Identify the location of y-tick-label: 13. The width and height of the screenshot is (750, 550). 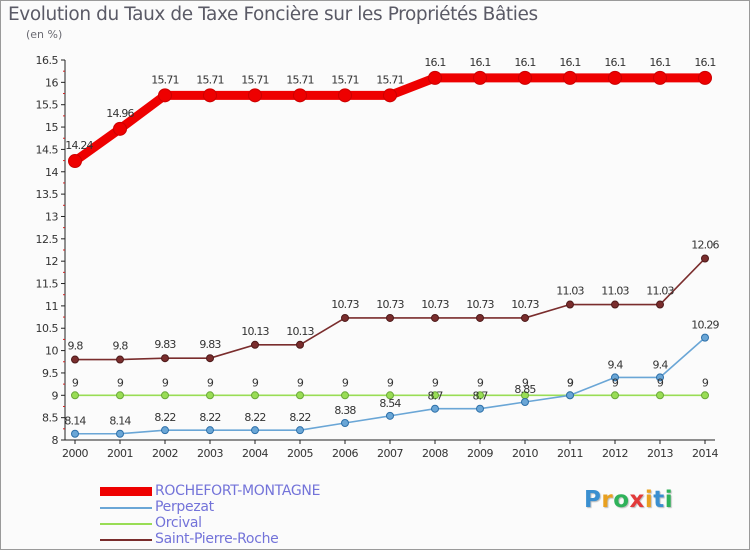
(51, 216).